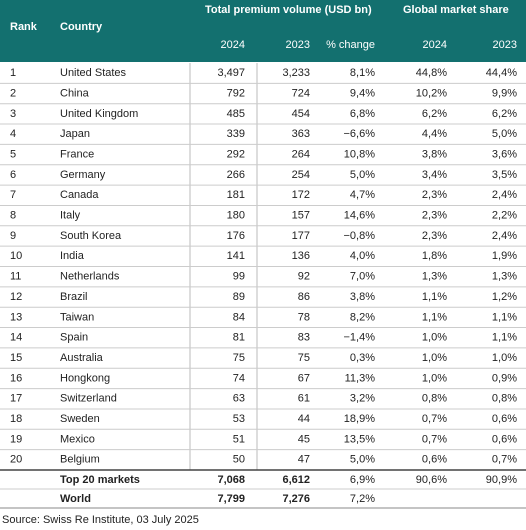 The width and height of the screenshot is (526, 530). I want to click on cell: 254, so click(301, 175).